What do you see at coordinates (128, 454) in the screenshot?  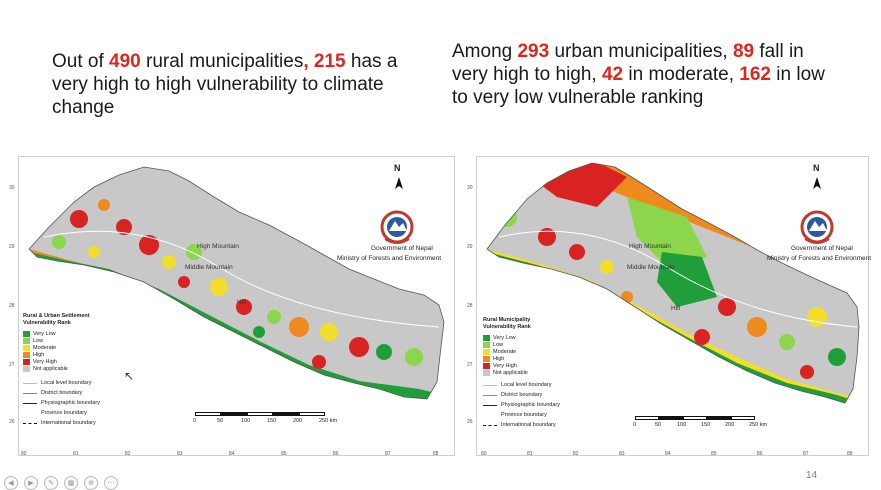 I see `x-tick: 82` at bounding box center [128, 454].